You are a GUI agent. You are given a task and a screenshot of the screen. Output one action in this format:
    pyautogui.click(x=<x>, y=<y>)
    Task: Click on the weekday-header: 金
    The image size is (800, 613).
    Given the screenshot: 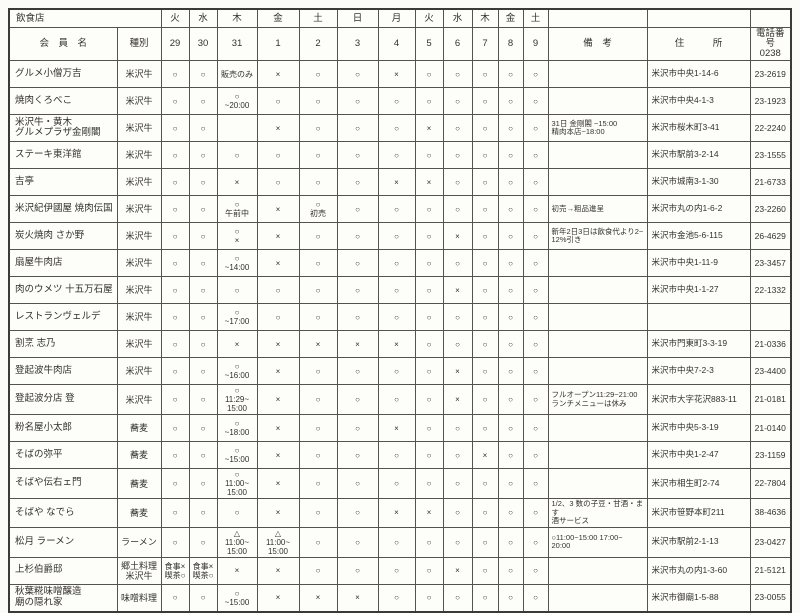 What is the action you would take?
    pyautogui.click(x=278, y=18)
    